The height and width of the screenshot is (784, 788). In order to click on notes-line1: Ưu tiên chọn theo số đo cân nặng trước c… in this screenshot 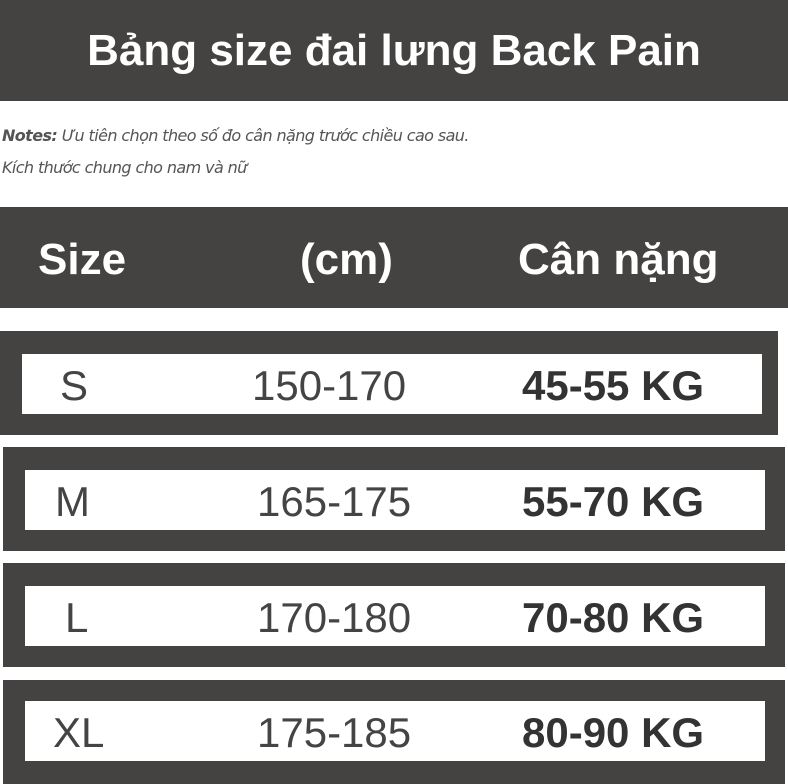, I will do `click(265, 135)`.